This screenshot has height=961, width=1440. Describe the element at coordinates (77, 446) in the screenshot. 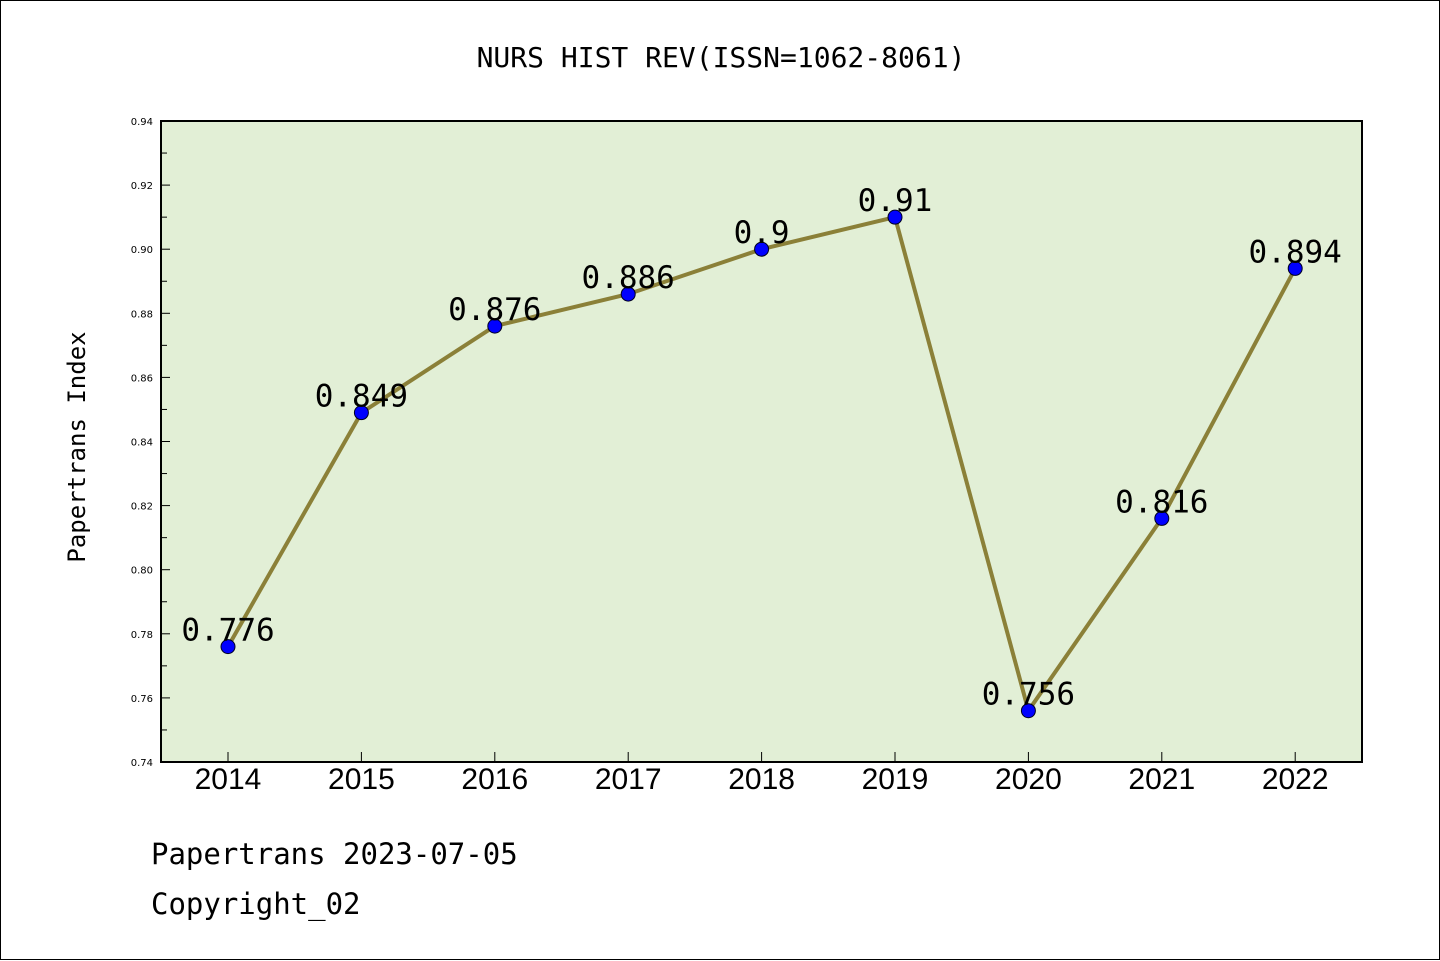

I see `y-axis-label: Papertrans Index` at that location.